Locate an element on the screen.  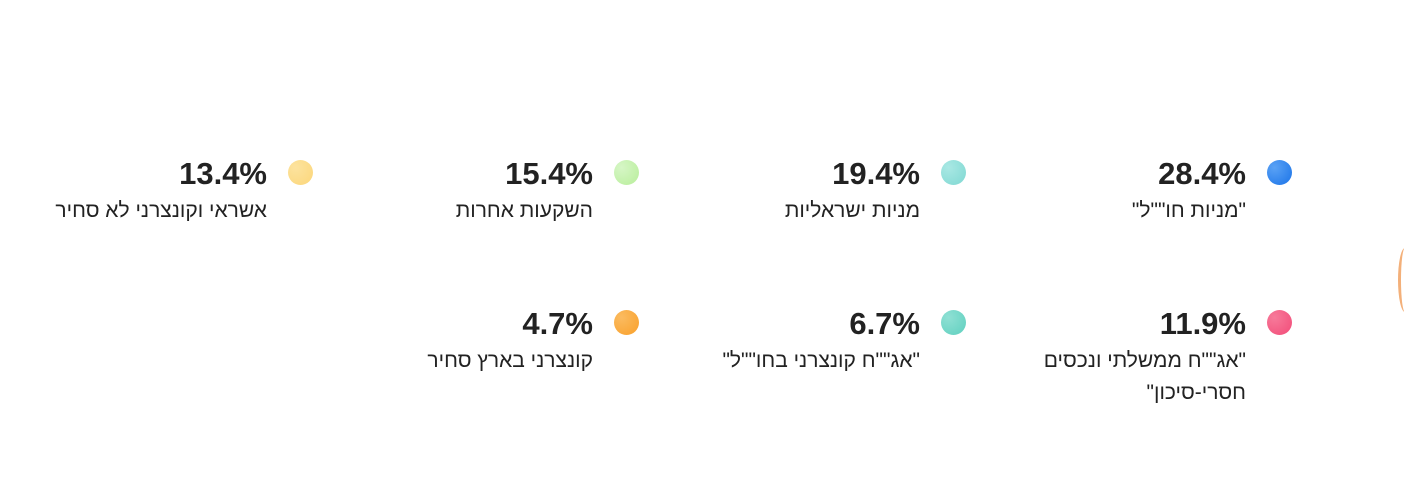
legend-dot-israeli-stocks is located at coordinates (953, 172).